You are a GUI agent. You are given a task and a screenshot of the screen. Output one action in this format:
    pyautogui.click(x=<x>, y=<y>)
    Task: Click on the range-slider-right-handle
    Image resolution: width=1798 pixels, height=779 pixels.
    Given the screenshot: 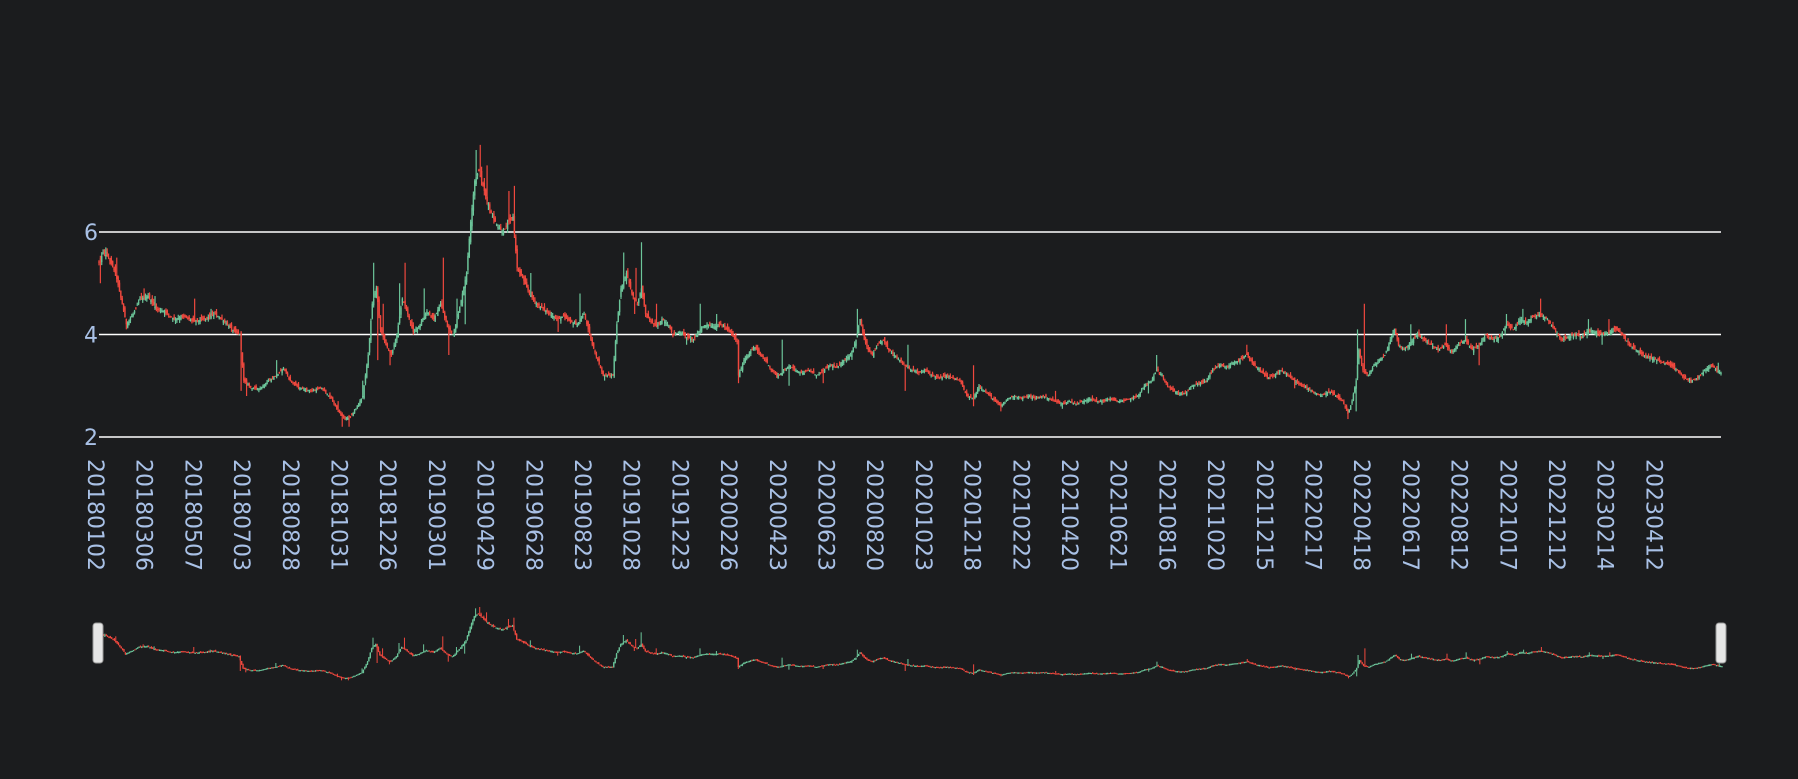 What is the action you would take?
    pyautogui.click(x=1721, y=643)
    